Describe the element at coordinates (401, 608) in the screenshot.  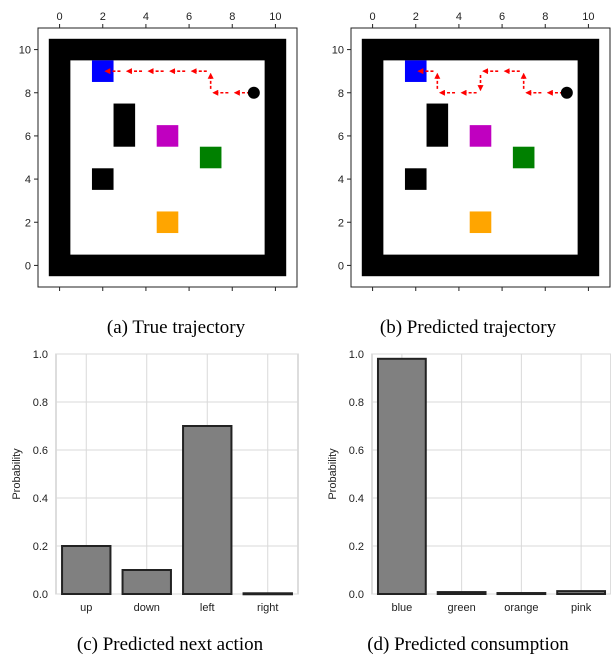
I see `x-tick-label: blue` at that location.